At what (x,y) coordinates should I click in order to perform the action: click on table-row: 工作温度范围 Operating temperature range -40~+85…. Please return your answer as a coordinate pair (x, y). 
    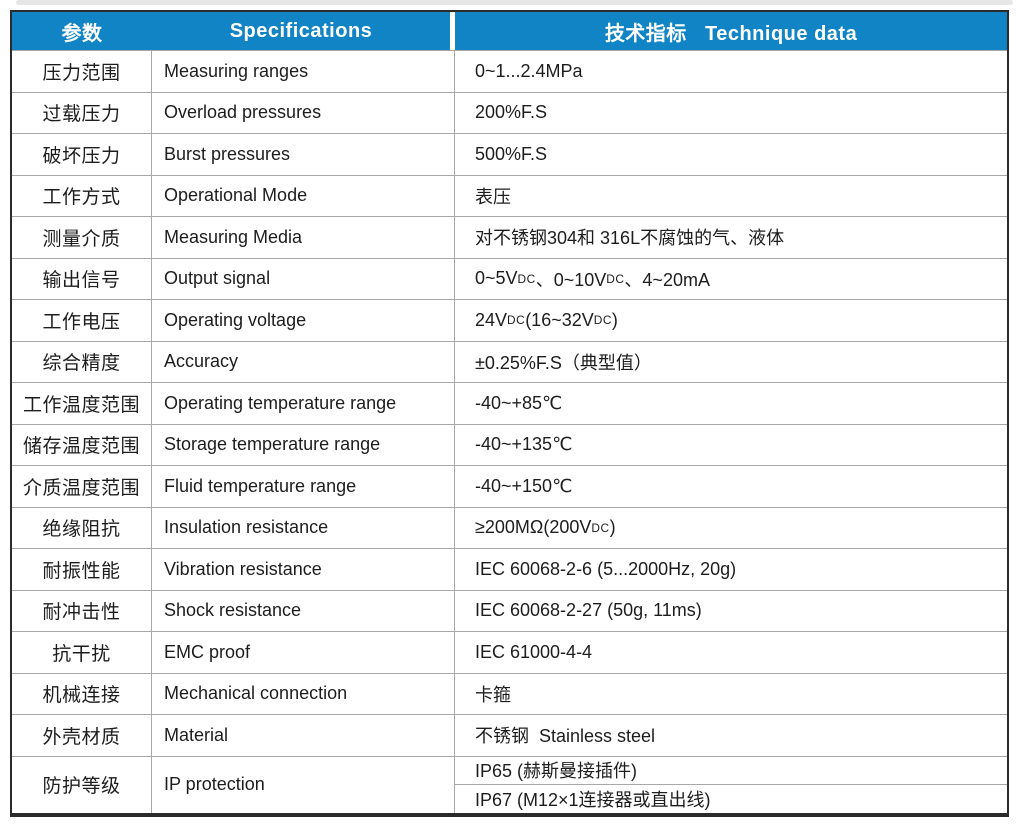
    Looking at the image, I should click on (509, 403).